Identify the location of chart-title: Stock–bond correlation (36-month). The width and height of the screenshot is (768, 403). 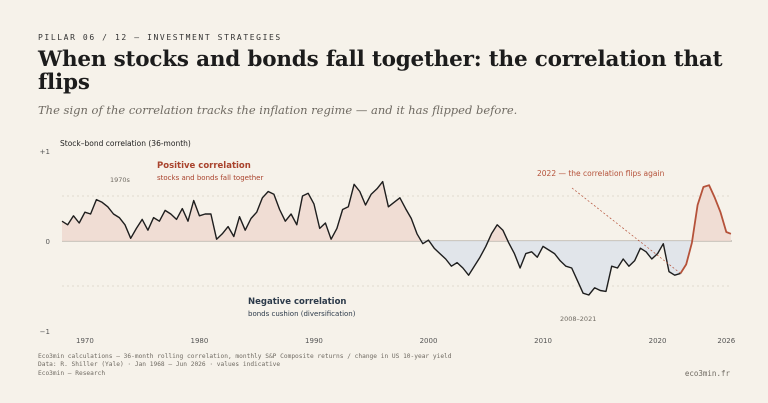
(125, 143).